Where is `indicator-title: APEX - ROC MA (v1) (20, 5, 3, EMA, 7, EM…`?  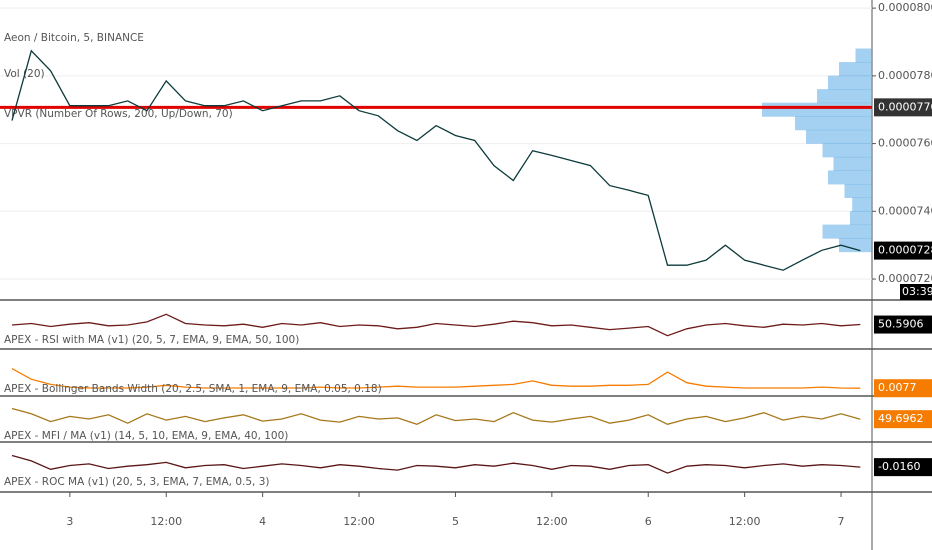
indicator-title: APEX - ROC MA (v1) (20, 5, 3, EMA, 7, EM… is located at coordinates (137, 482).